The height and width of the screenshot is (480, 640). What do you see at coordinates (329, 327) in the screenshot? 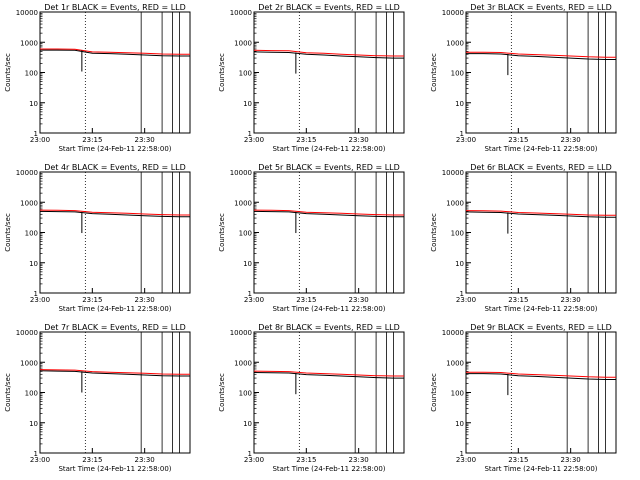
I see `panel-title: Det 8r BLACK = Events, RED = LLD` at bounding box center [329, 327].